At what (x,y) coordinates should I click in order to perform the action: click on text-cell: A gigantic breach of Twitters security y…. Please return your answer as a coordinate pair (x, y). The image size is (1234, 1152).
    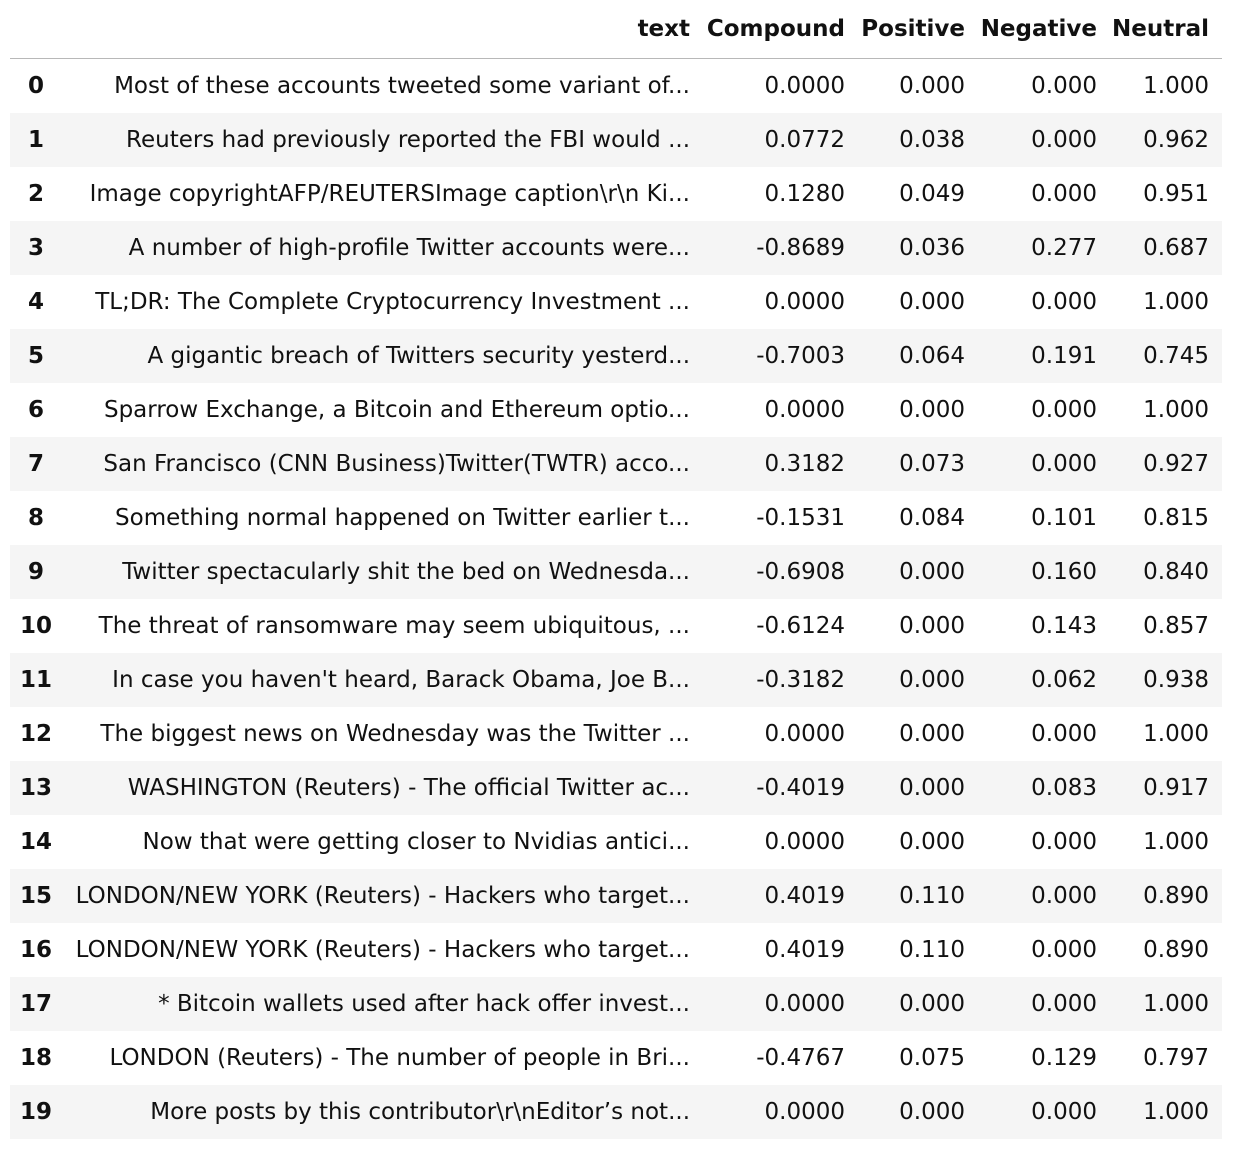
    Looking at the image, I should click on (419, 355).